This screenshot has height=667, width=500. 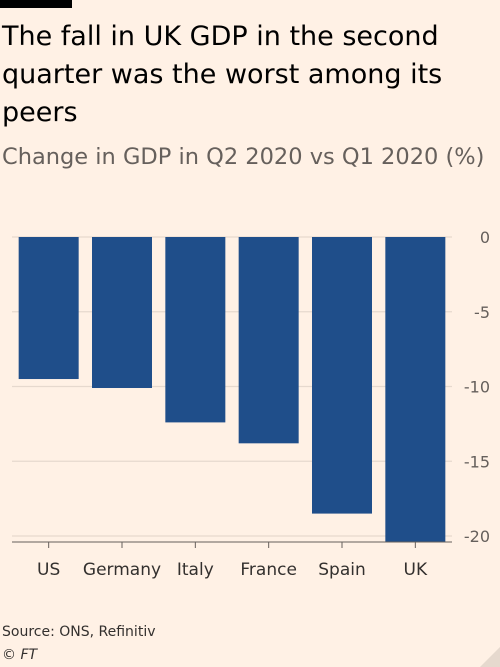 I want to click on x-tick-label: Germany, so click(x=122, y=570).